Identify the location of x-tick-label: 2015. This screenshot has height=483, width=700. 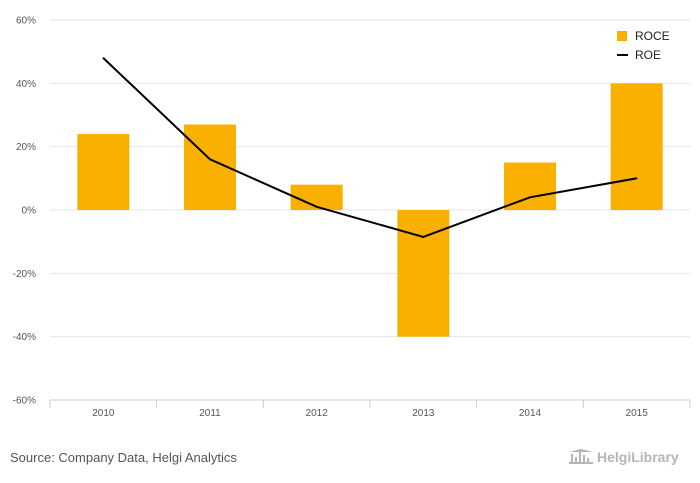
(637, 413).